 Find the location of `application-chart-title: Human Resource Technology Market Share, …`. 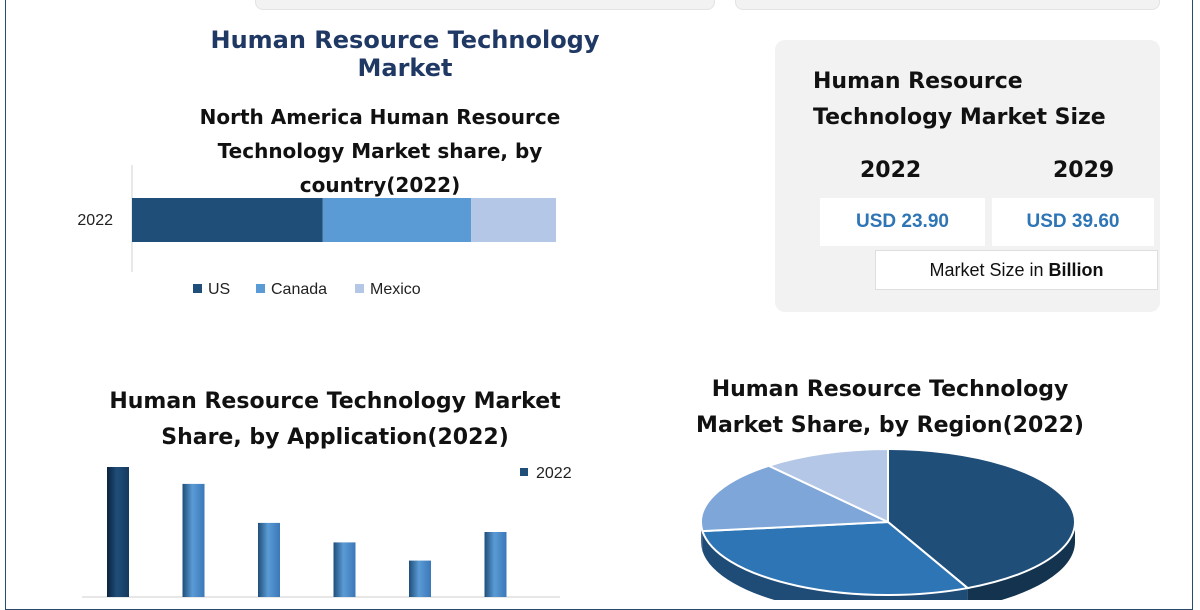

application-chart-title: Human Resource Technology Market Share, … is located at coordinates (335, 420).